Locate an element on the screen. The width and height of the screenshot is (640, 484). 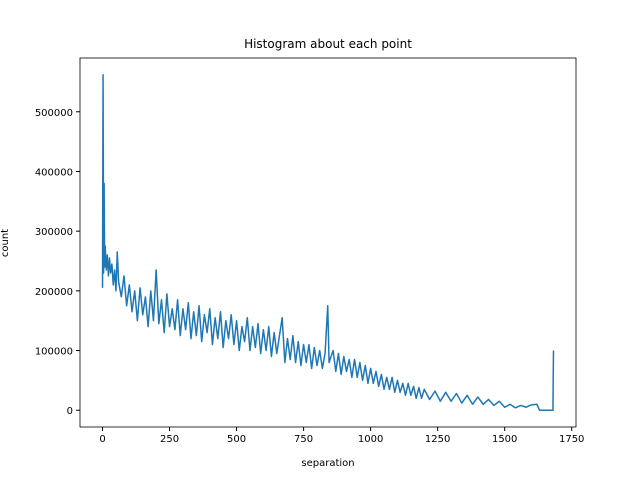
x-tick-label: 1250 is located at coordinates (437, 439).